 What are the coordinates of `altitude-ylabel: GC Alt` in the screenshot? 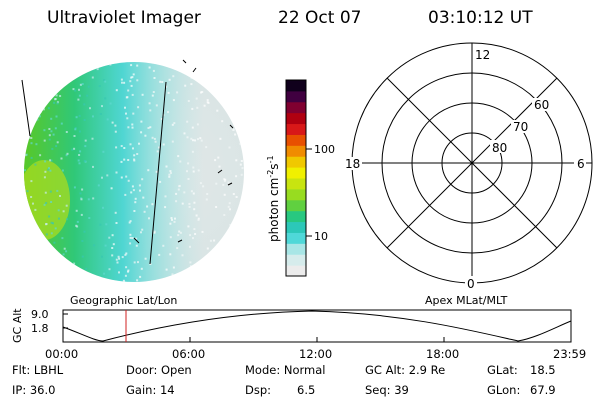 It's located at (17, 325).